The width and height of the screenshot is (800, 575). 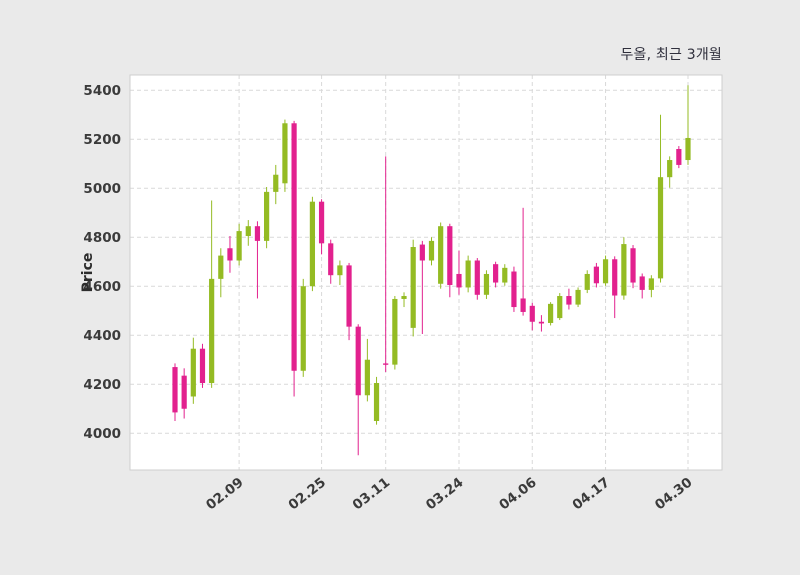 I want to click on x-tick-label: 02.25, so click(x=308, y=494).